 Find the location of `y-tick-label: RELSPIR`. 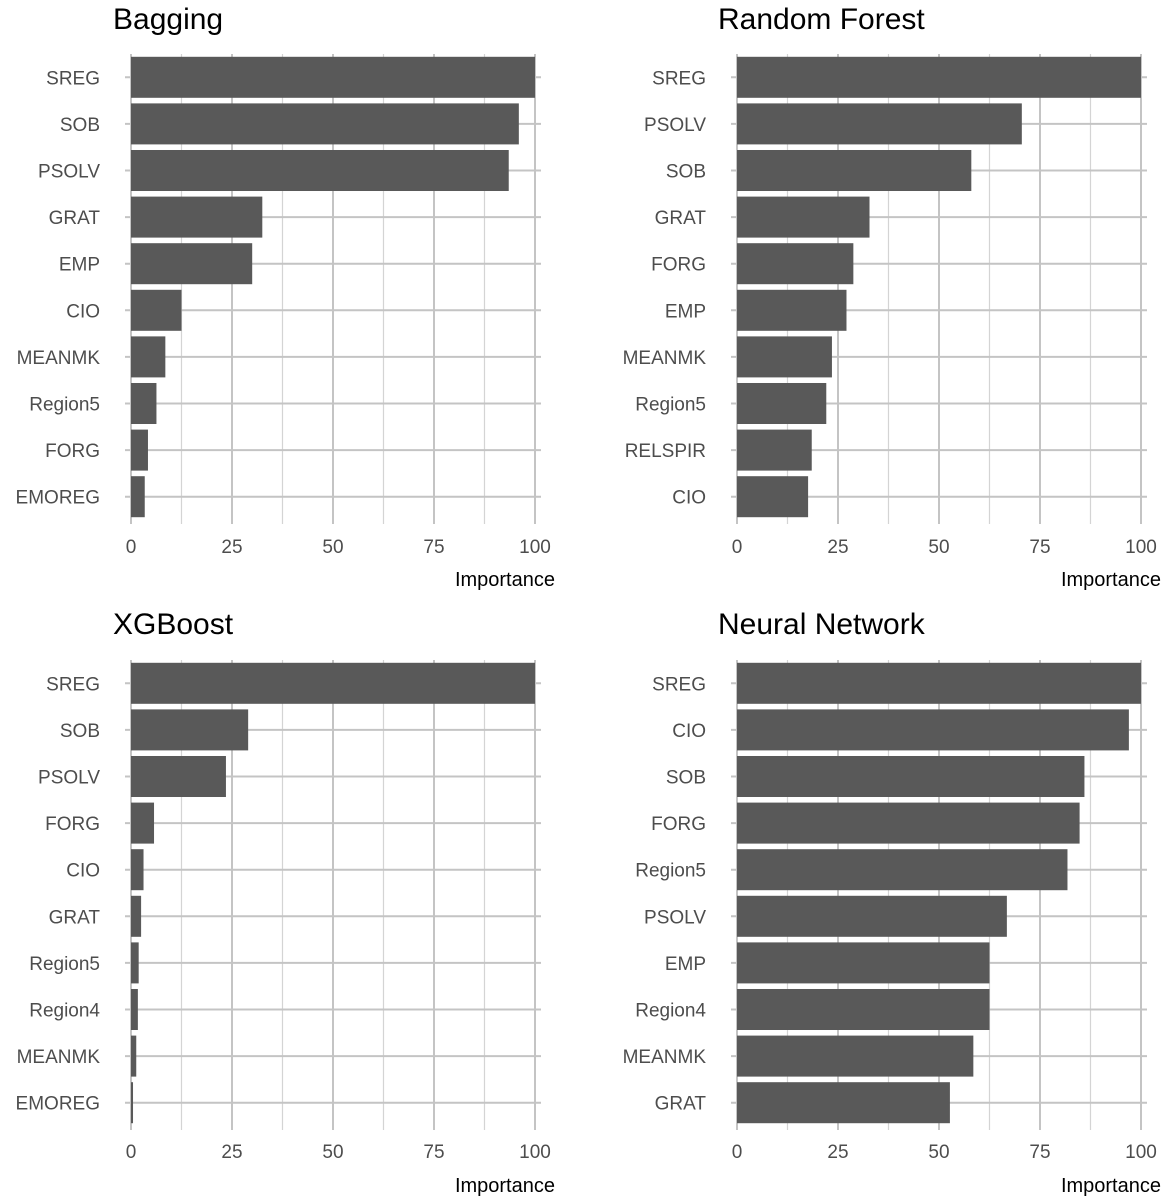

y-tick-label: RELSPIR is located at coordinates (665, 451).